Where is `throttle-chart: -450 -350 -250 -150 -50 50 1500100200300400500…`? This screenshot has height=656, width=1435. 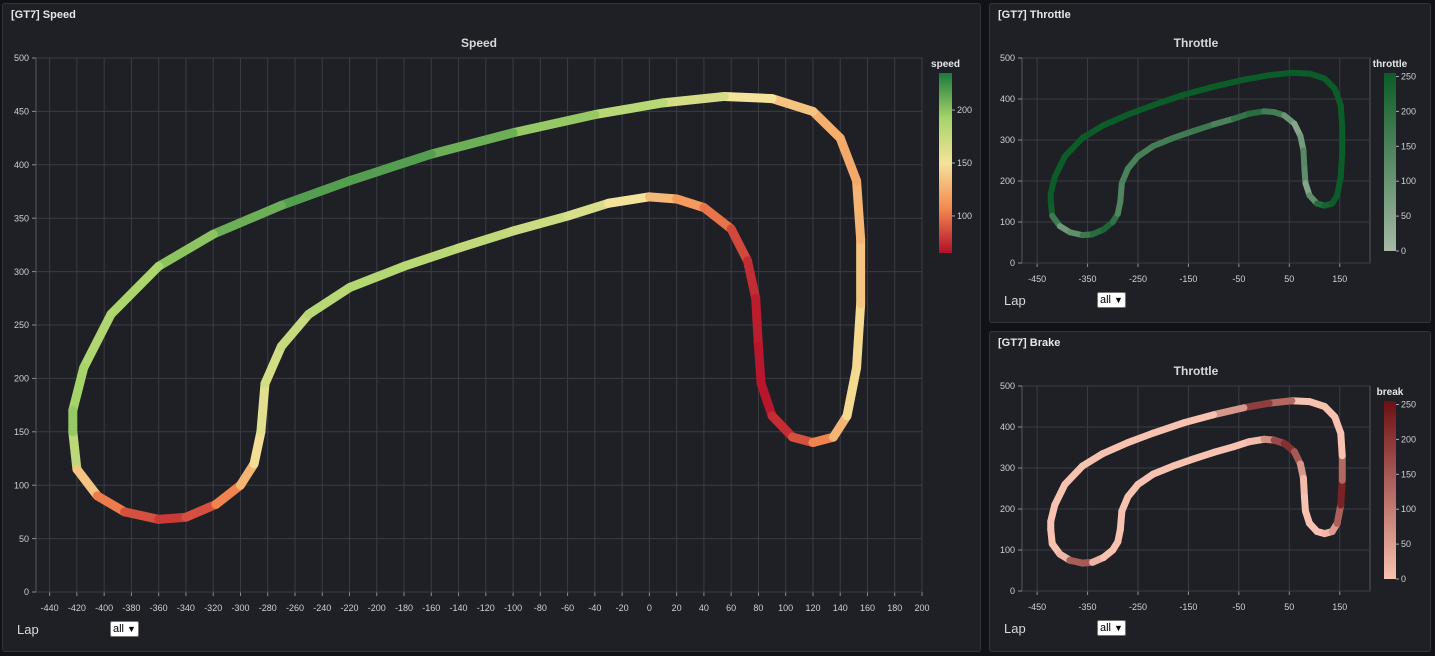
throttle-chart: -450 -350 -250 -150 -50 50 1500100200300400500… is located at coordinates (1210, 163).